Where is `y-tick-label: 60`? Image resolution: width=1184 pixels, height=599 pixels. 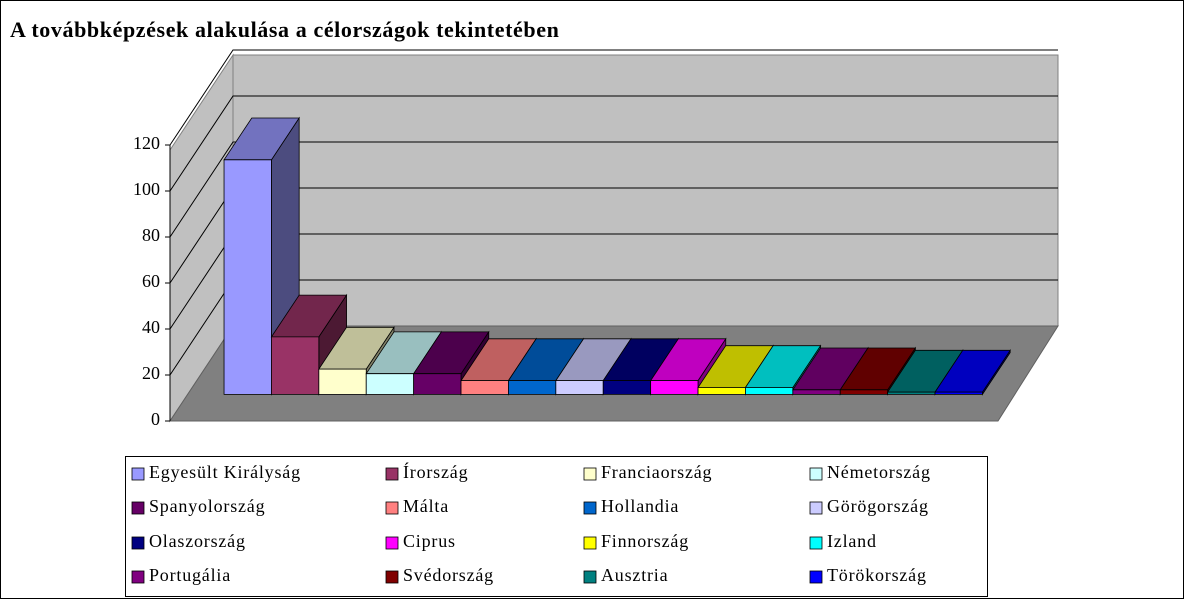
y-tick-label: 60 is located at coordinates (151, 281).